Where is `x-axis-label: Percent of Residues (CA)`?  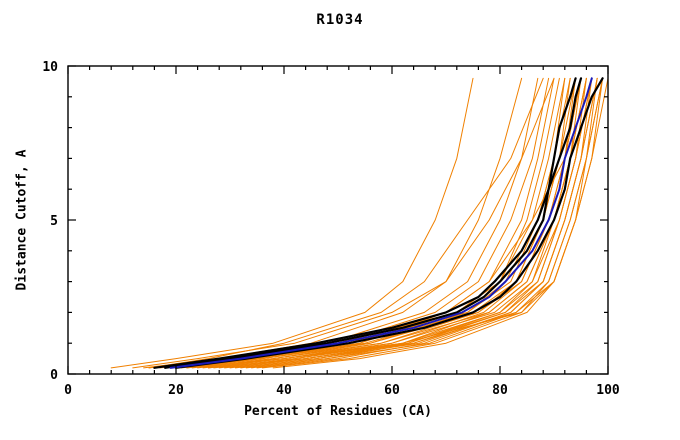 x-axis-label: Percent of Residues (CA) is located at coordinates (338, 411).